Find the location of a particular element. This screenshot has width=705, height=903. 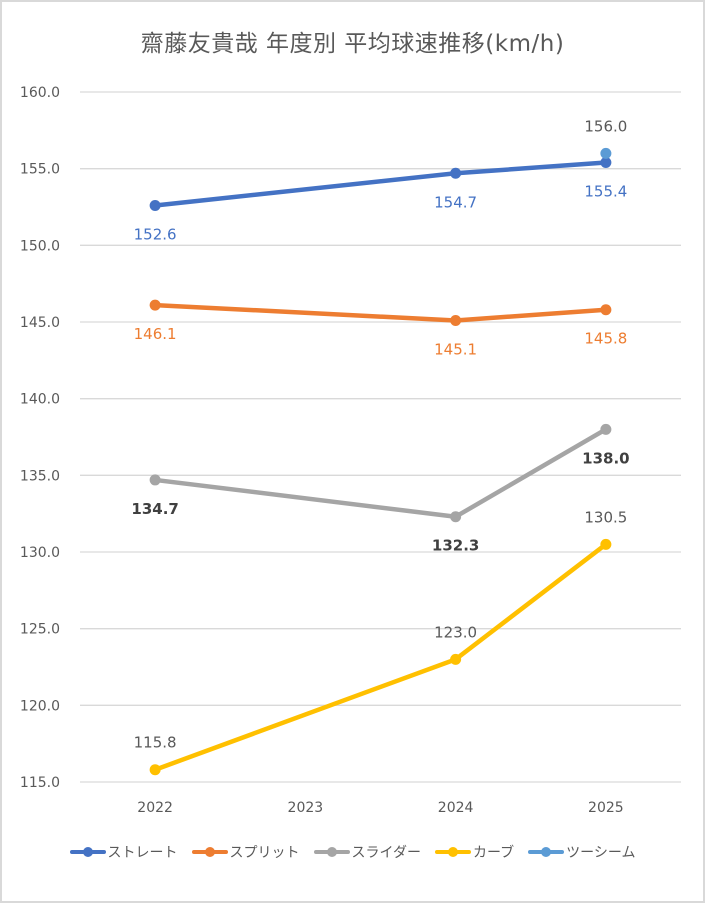

legend-item: スライダー is located at coordinates (367, 852).